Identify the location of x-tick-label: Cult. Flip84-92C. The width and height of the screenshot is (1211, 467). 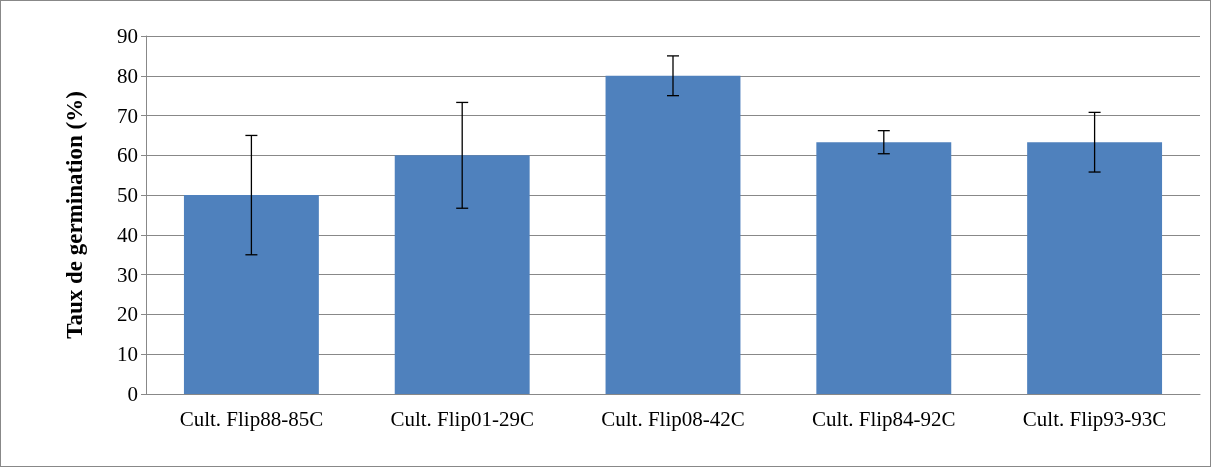
(884, 418).